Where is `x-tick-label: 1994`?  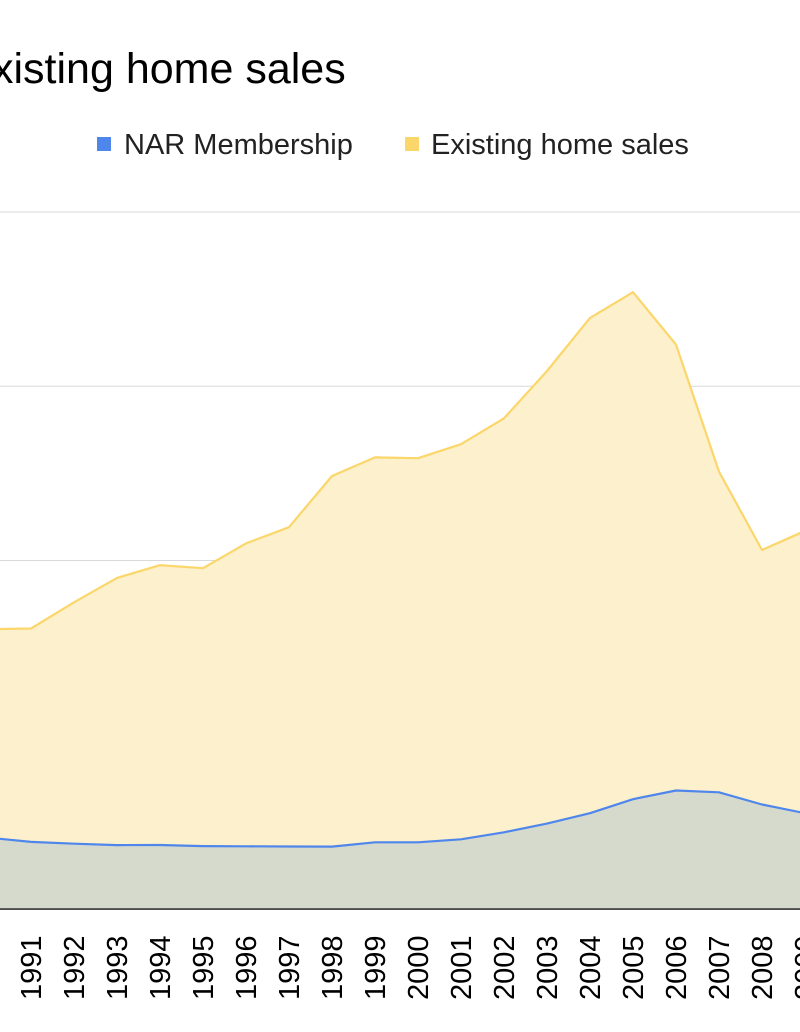
x-tick-label: 1994 is located at coordinates (161, 967).